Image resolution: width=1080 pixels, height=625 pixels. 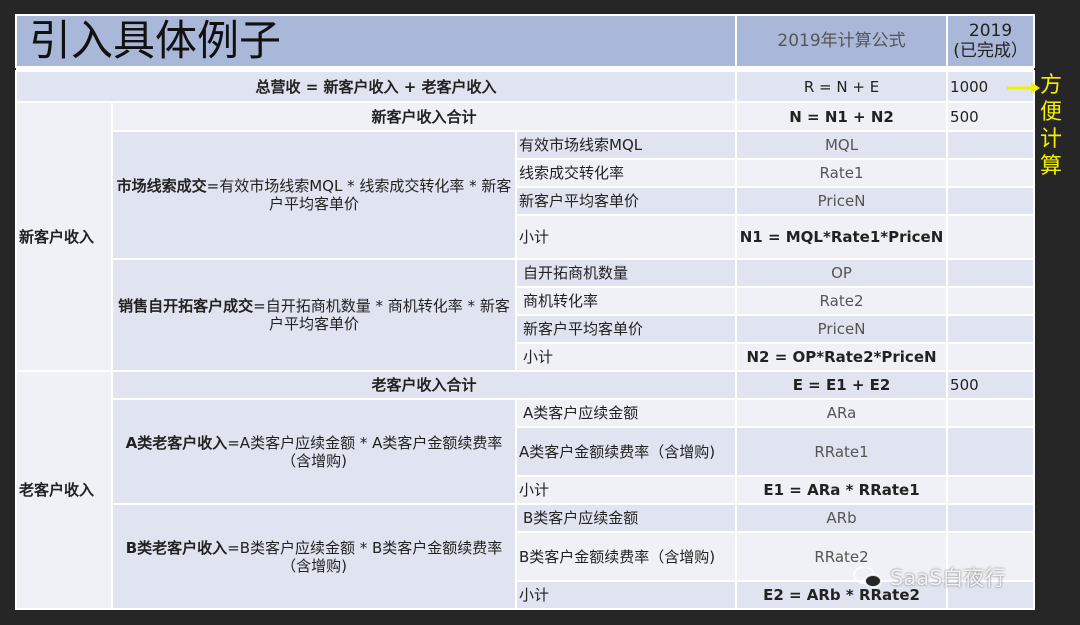 What do you see at coordinates (867, 577) in the screenshot?
I see `wechat-icon` at bounding box center [867, 577].